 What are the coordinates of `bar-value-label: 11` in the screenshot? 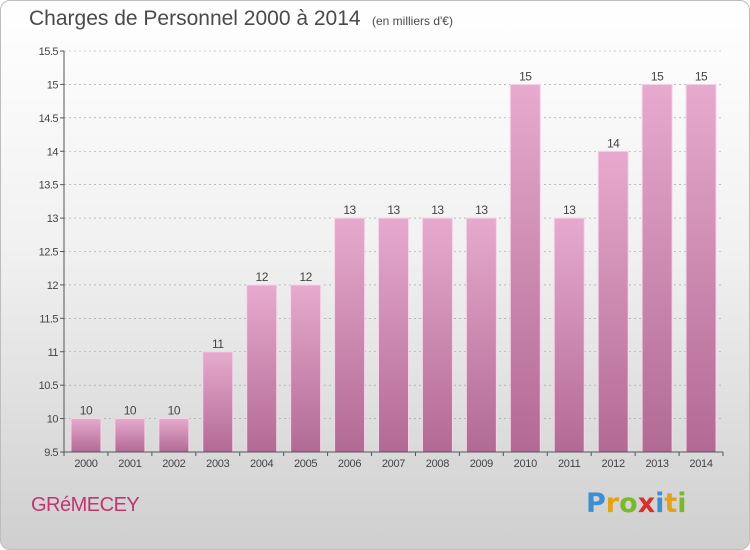 It's located at (218, 344).